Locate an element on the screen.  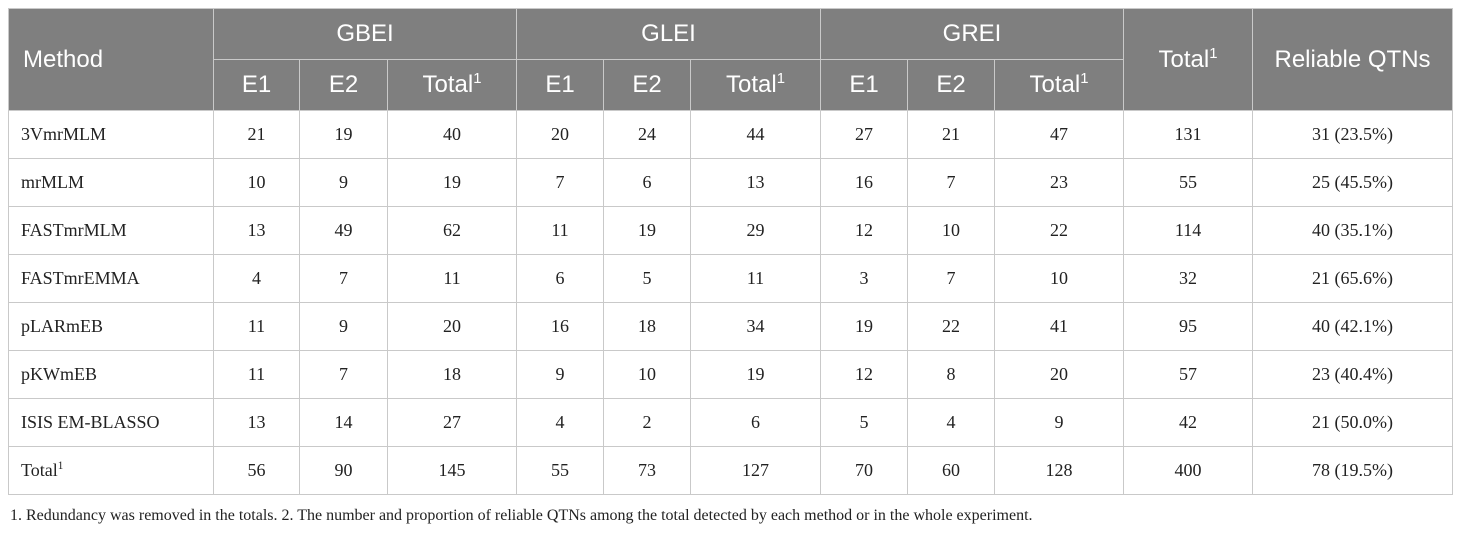
value-cell: 22 is located at coordinates (951, 326).